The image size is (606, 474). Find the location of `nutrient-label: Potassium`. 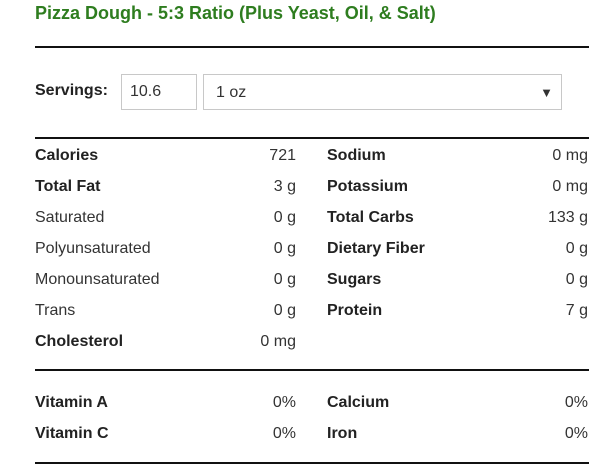

nutrient-label: Potassium is located at coordinates (367, 186).